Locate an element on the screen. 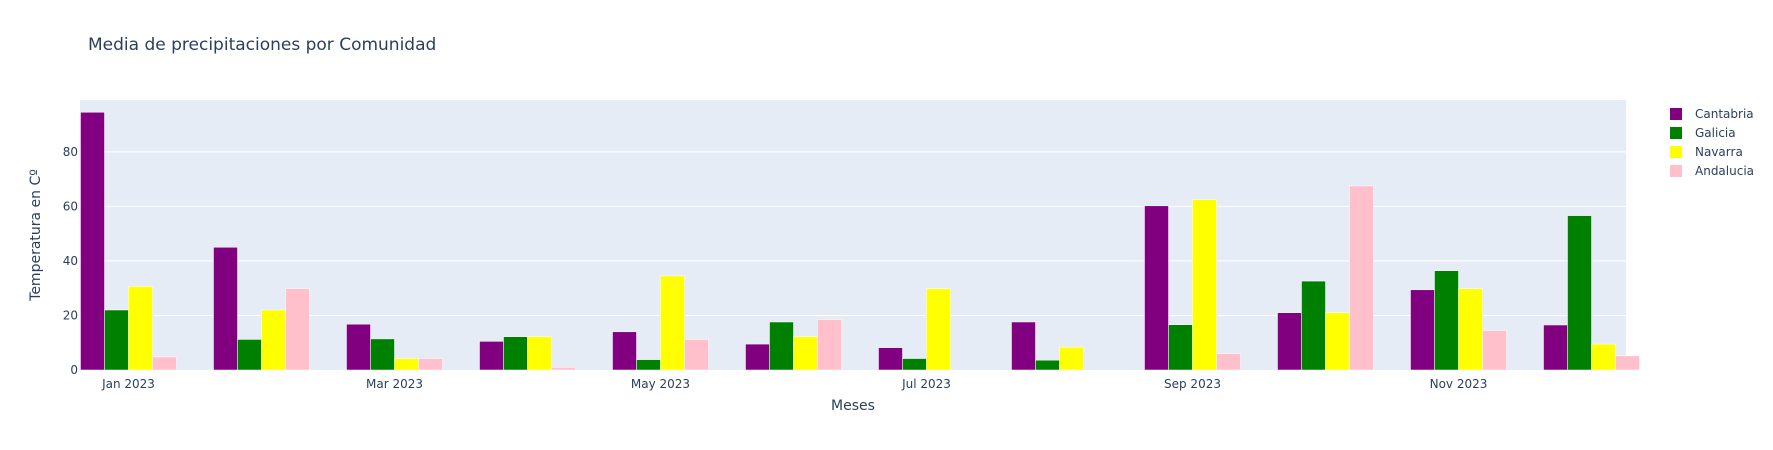 The image size is (1773, 450). y-tick-label: 0 is located at coordinates (74, 370).